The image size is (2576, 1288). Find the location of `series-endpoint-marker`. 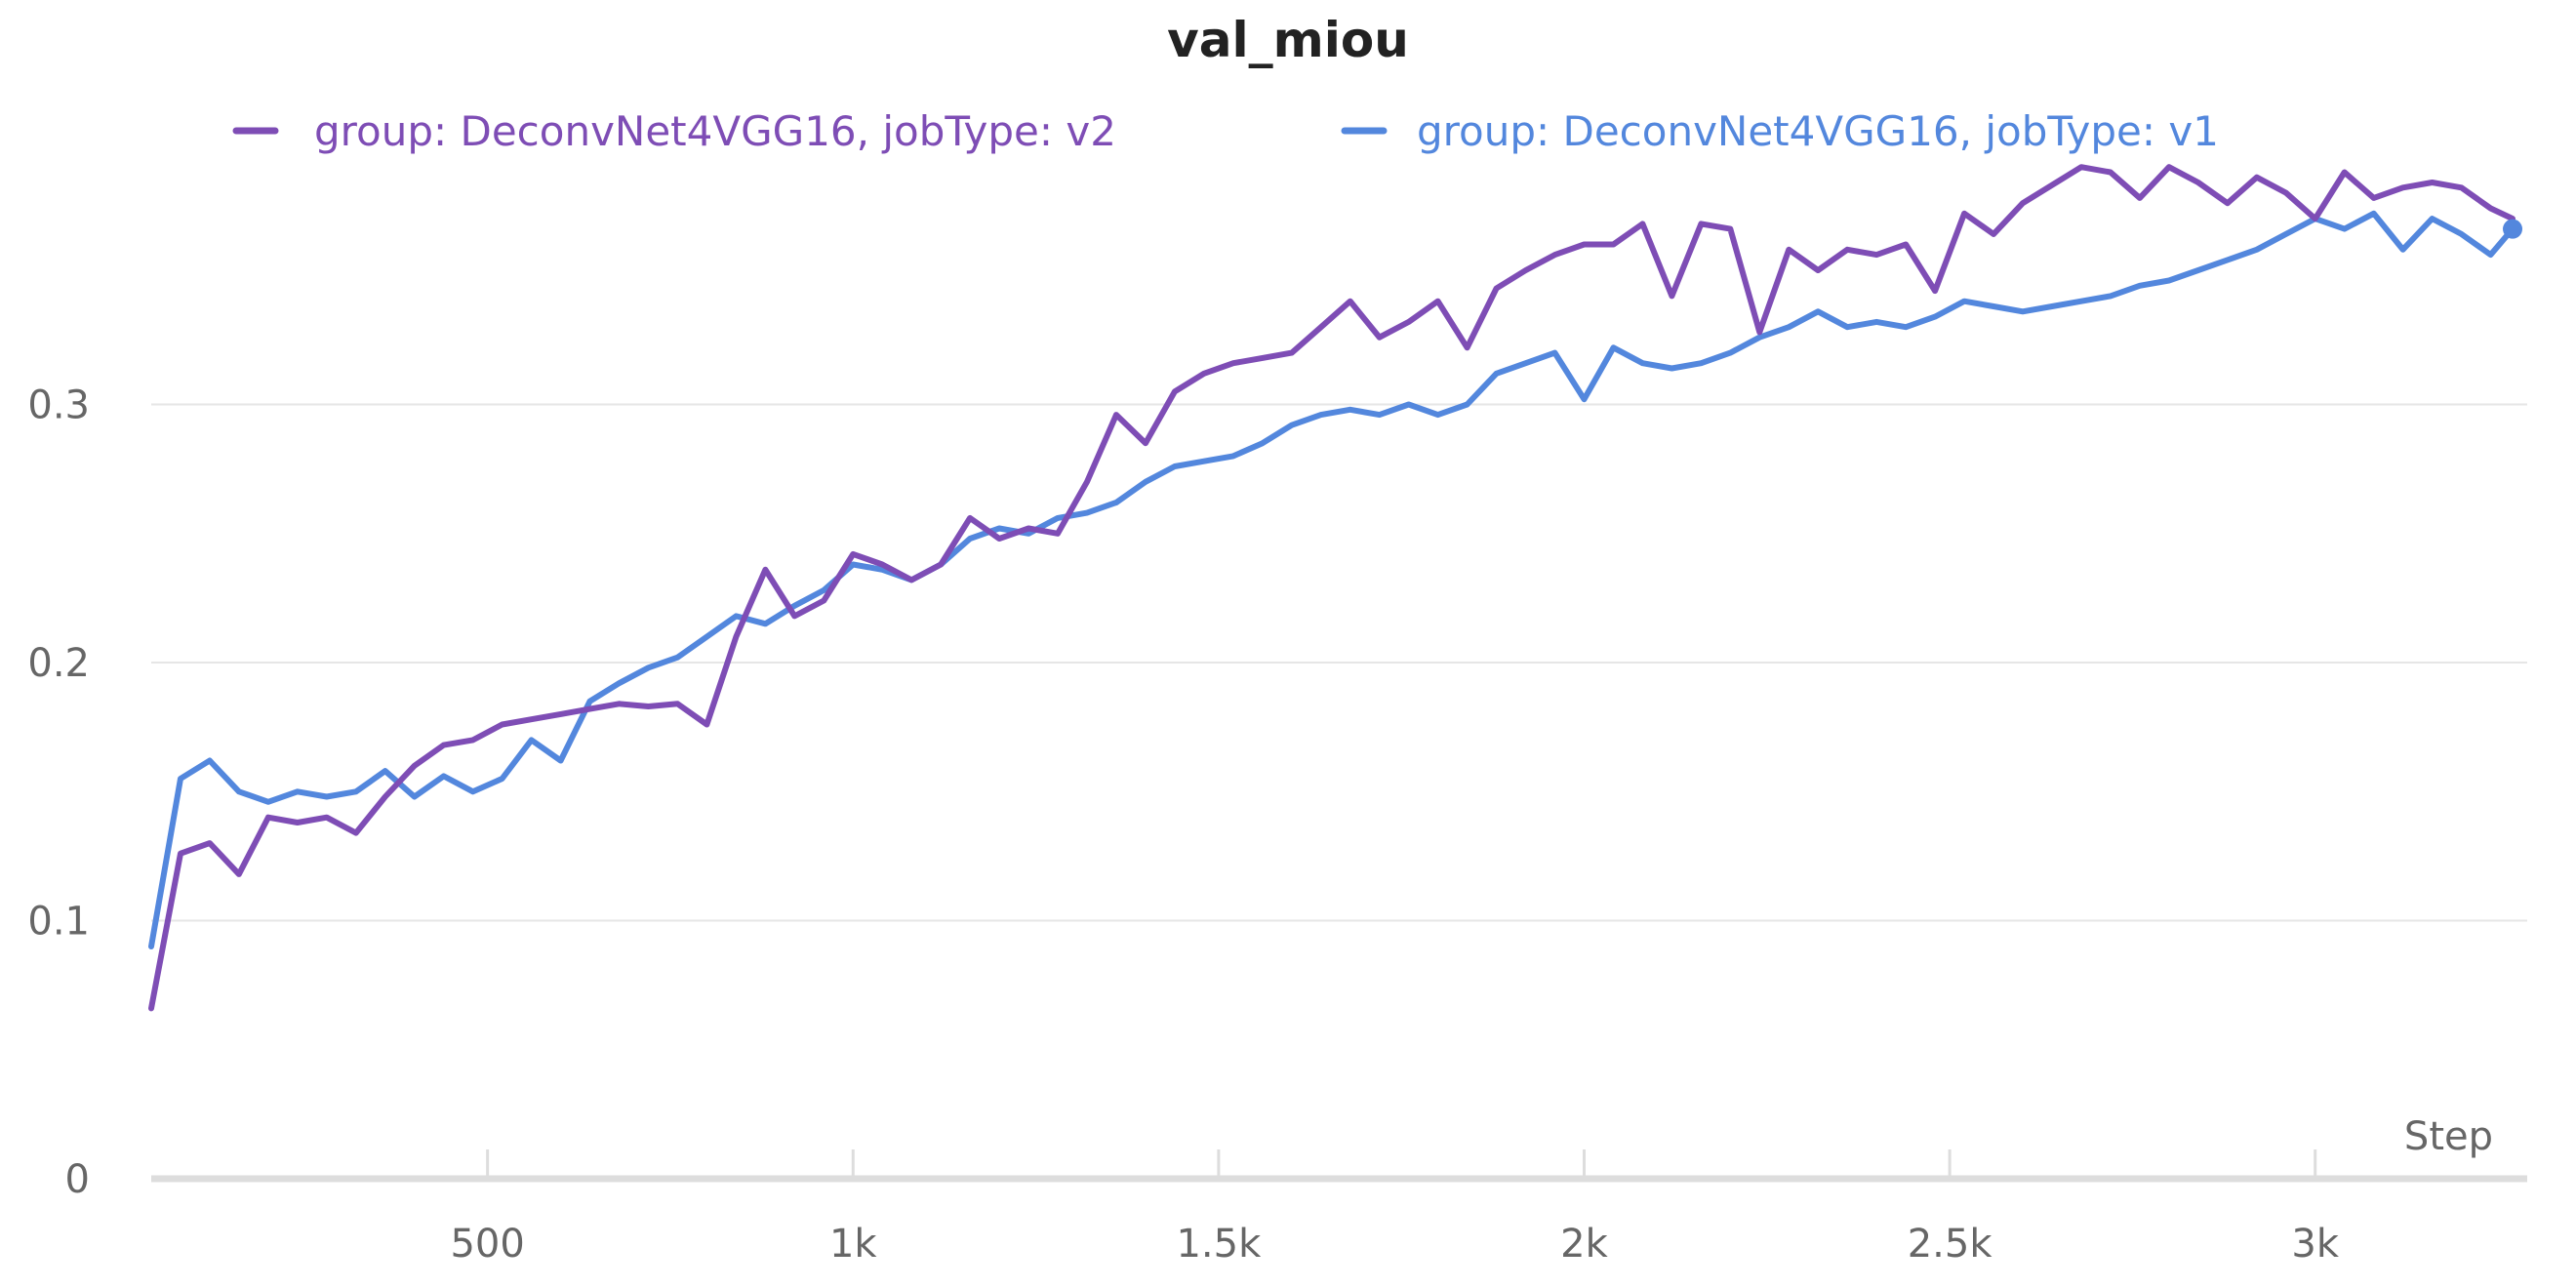

series-endpoint-marker is located at coordinates (2513, 229).